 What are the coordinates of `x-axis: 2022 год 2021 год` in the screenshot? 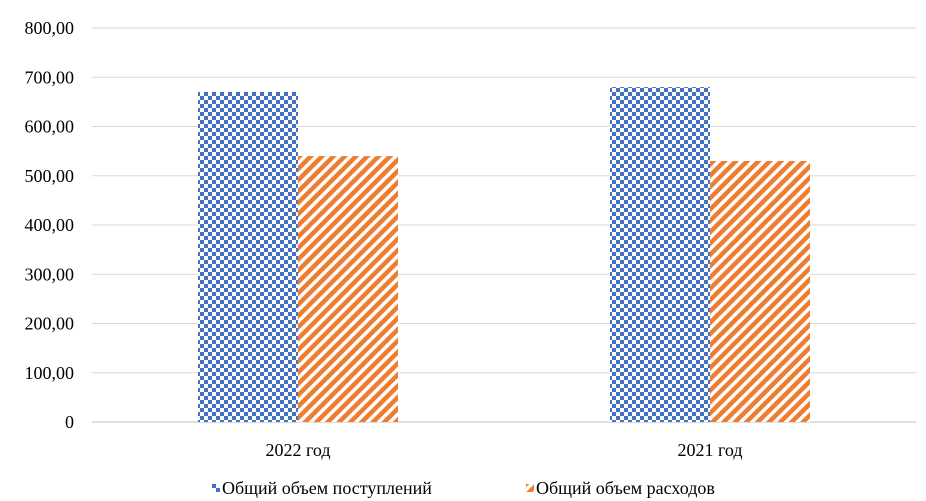 It's located at (503, 450).